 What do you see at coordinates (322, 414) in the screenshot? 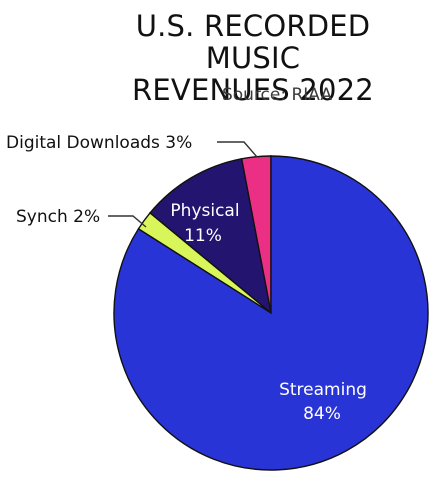
I see `streaming-slice-value: 84%` at bounding box center [322, 414].